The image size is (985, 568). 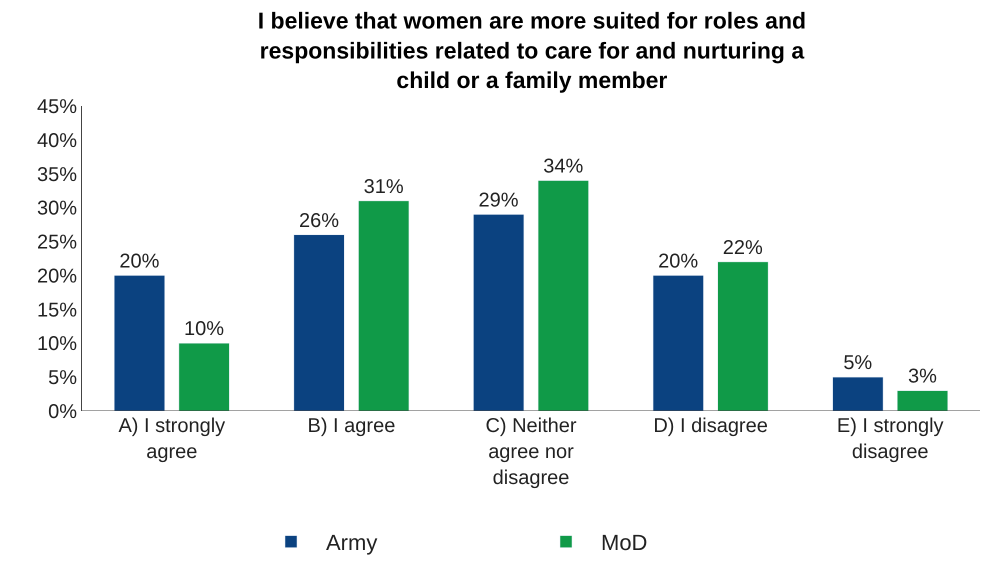 I want to click on x-tick-label: D) I disagree, so click(x=710, y=426).